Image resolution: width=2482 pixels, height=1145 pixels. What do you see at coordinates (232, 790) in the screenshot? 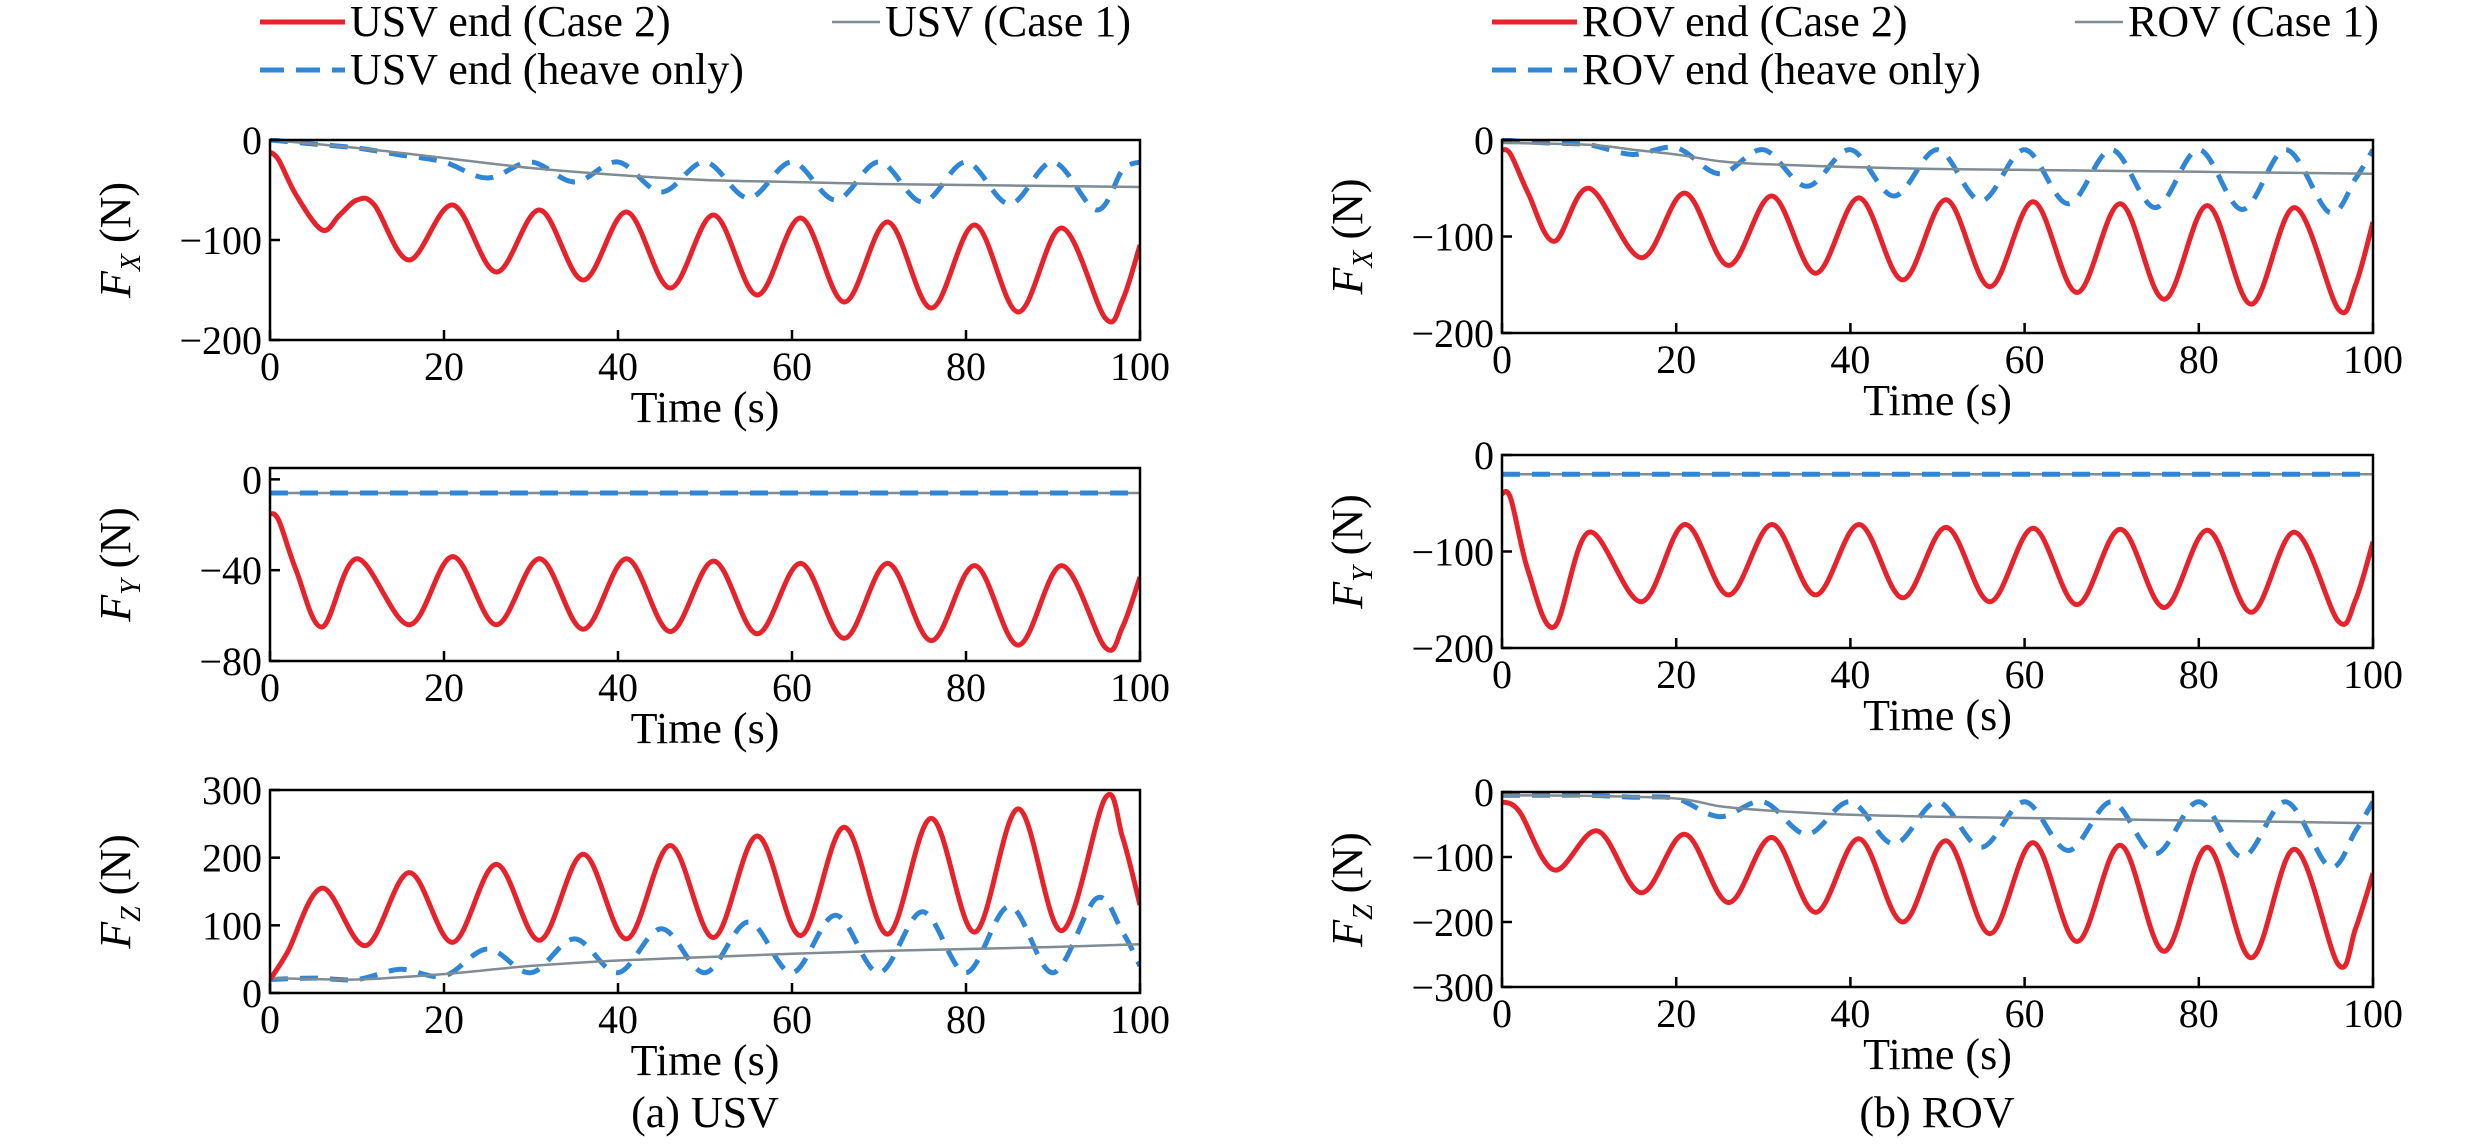
I see `y-tick-label: 300` at bounding box center [232, 790].